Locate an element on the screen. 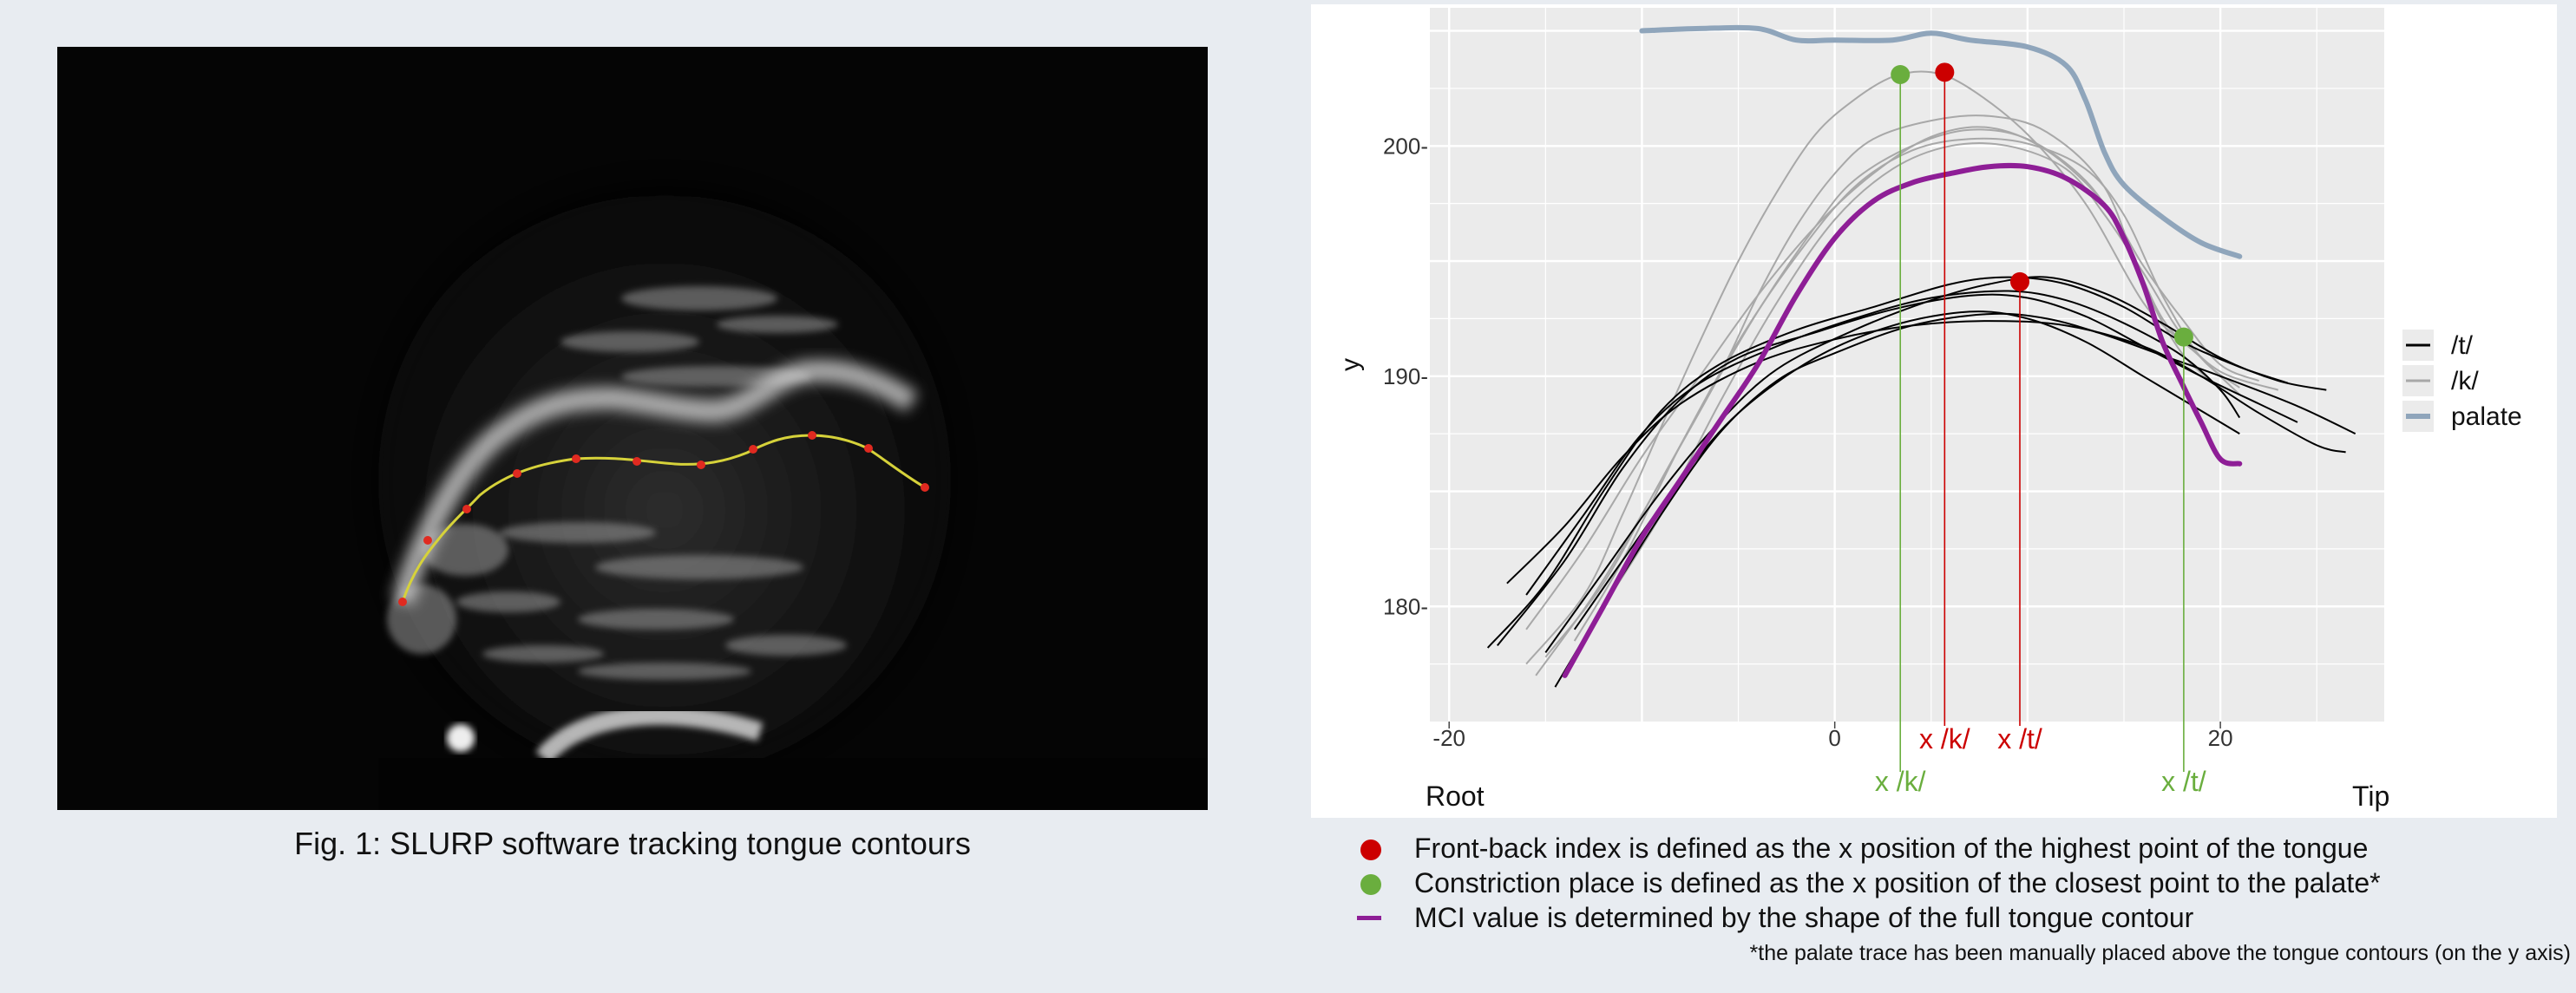 This screenshot has height=993, width=2576. green-dot-icon is located at coordinates (1370, 884).